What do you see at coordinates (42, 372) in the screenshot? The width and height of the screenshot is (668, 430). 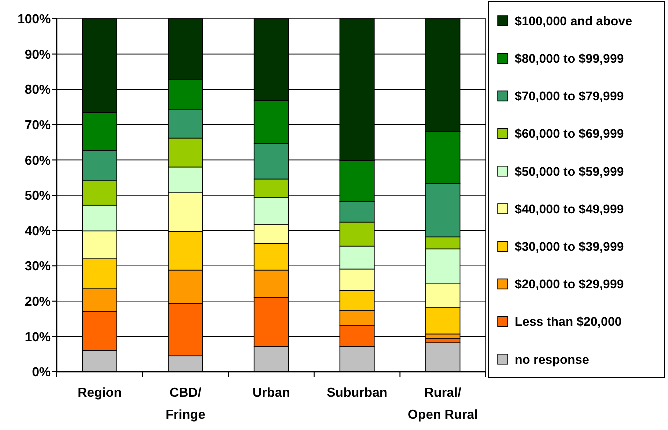 I see `y-tick-label: 0%` at bounding box center [42, 372].